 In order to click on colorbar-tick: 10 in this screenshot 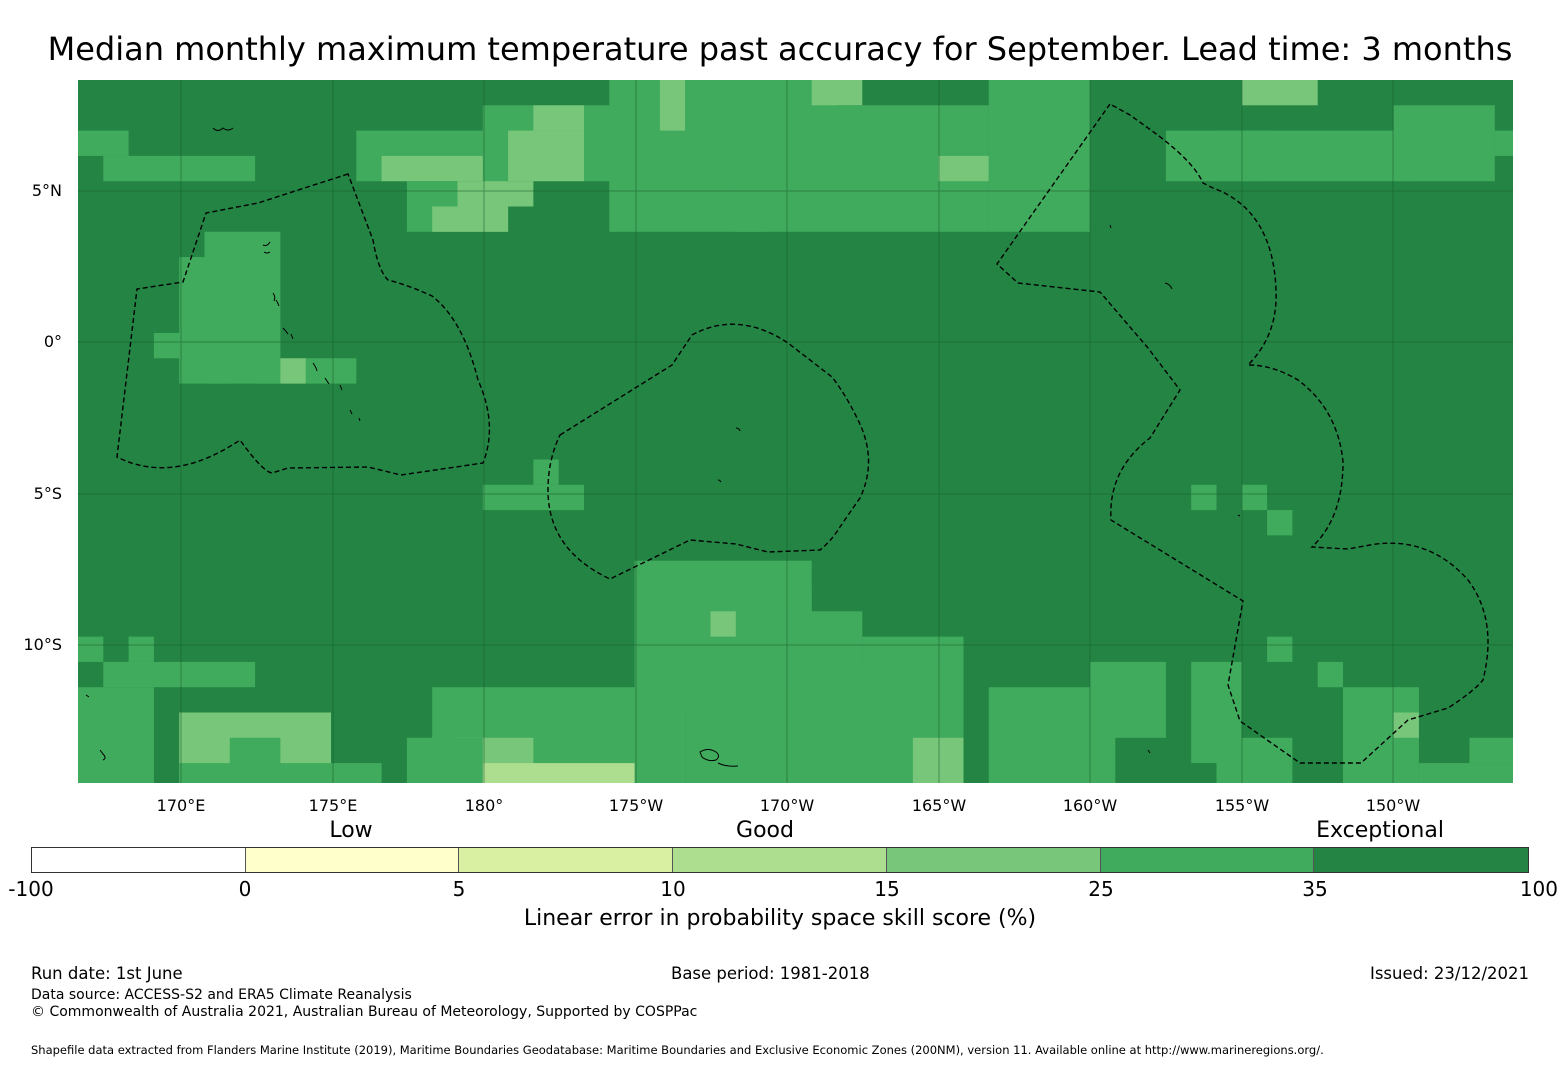, I will do `click(673, 889)`.